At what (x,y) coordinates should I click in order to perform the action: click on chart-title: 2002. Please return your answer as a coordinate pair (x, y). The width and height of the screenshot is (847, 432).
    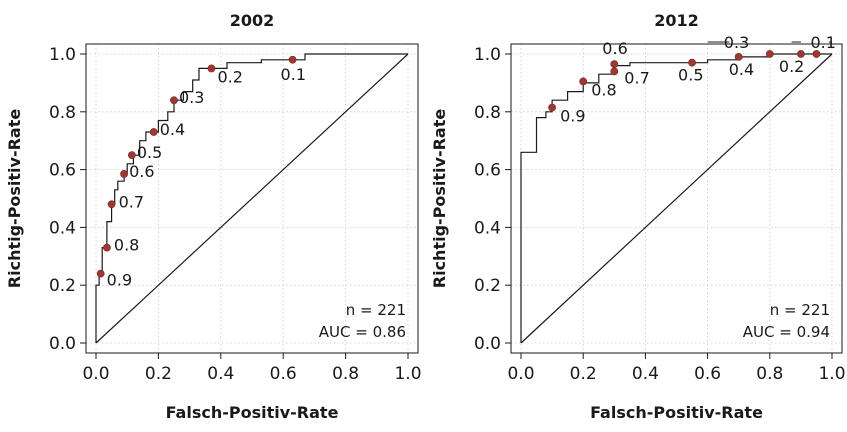
    Looking at the image, I should click on (252, 20).